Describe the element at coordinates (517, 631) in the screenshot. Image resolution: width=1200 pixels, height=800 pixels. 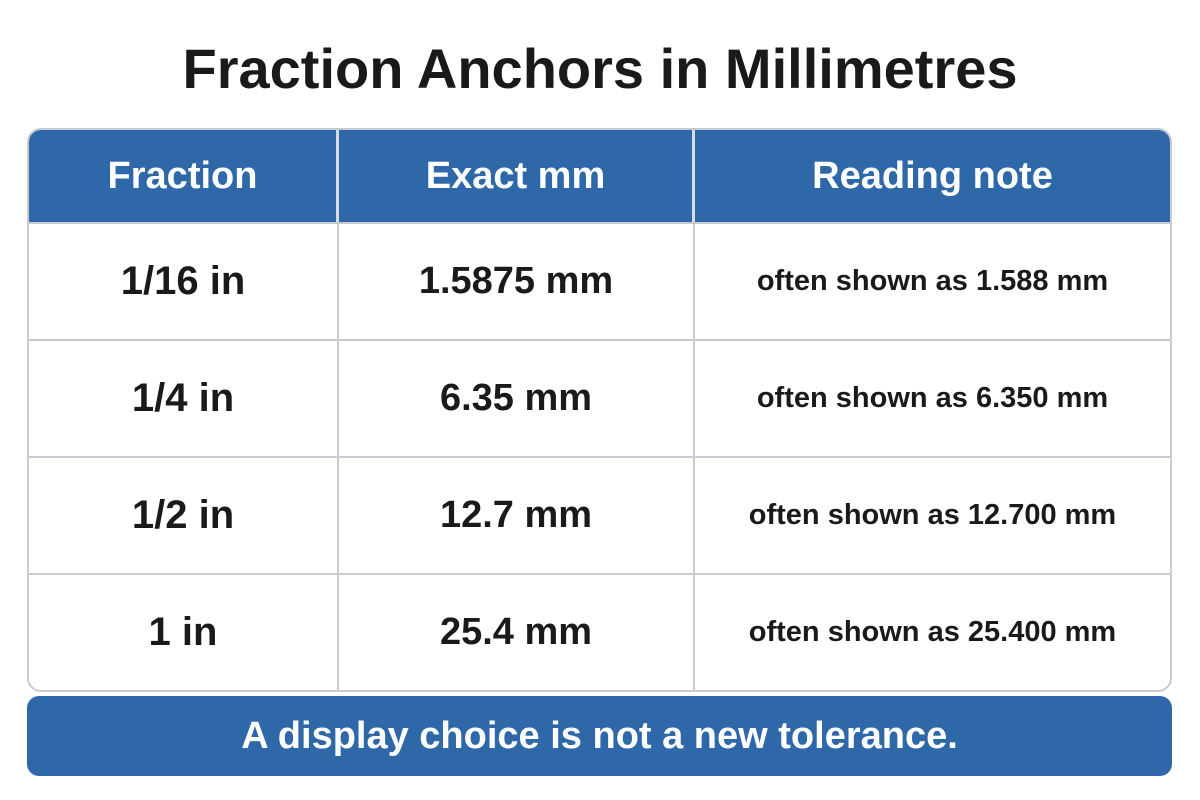
I see `table-cell: 25.4 mm` at that location.